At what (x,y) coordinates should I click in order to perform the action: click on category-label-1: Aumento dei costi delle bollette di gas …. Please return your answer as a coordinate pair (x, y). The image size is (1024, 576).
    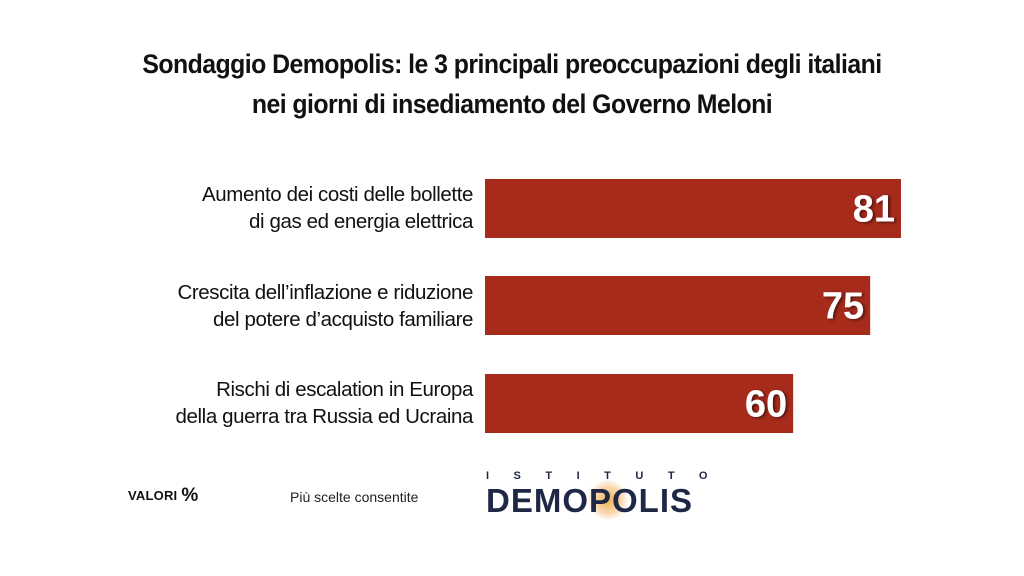
    Looking at the image, I should click on (263, 208).